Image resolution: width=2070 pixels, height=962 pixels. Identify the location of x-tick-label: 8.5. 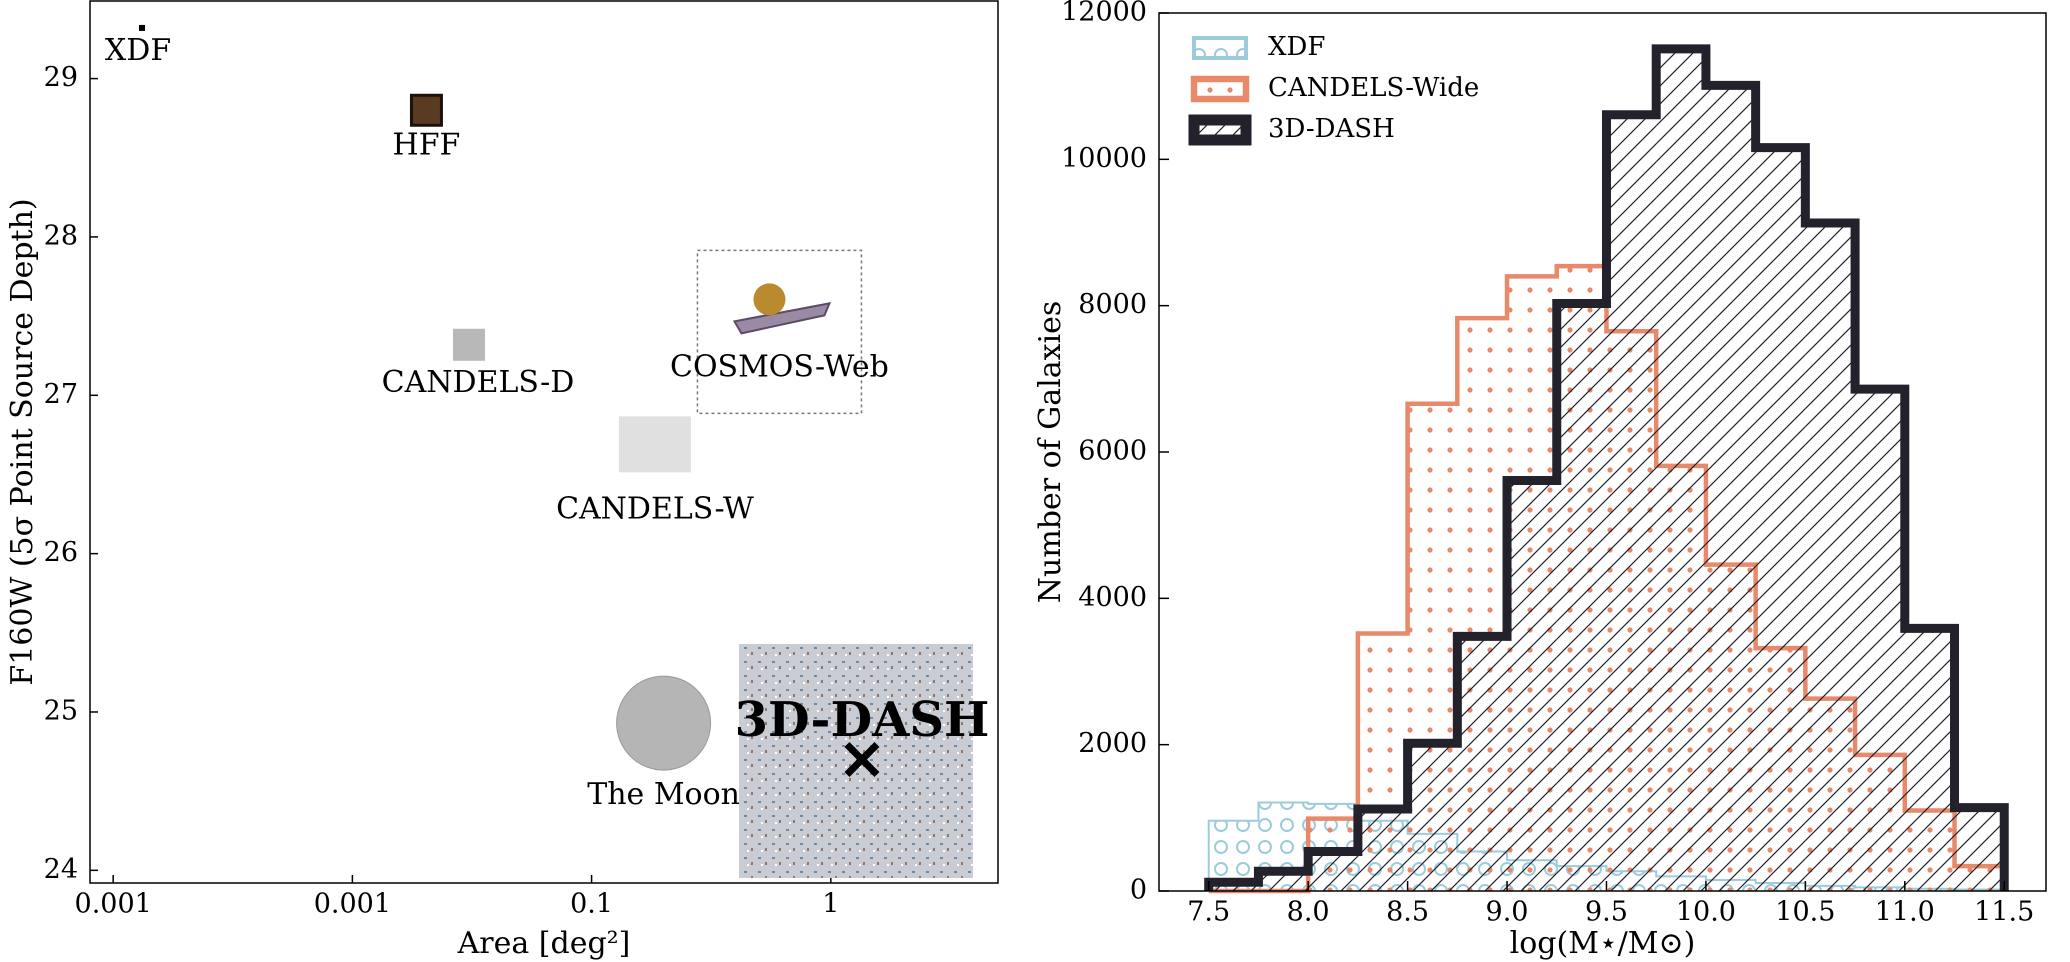
(1407, 912).